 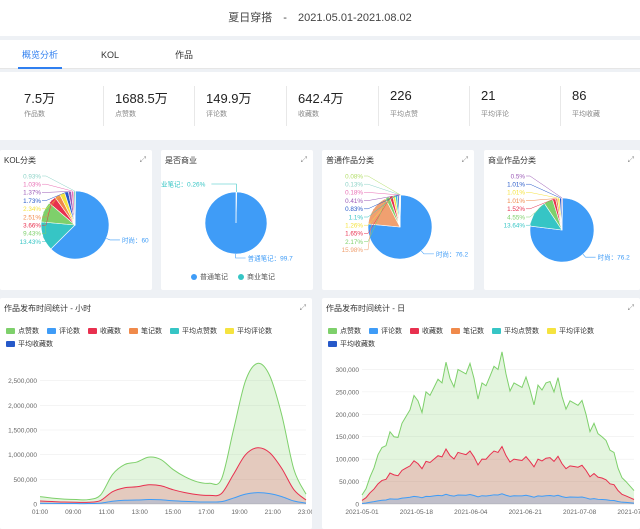 I want to click on pie-label: 4.55%, so click(x=516, y=217).